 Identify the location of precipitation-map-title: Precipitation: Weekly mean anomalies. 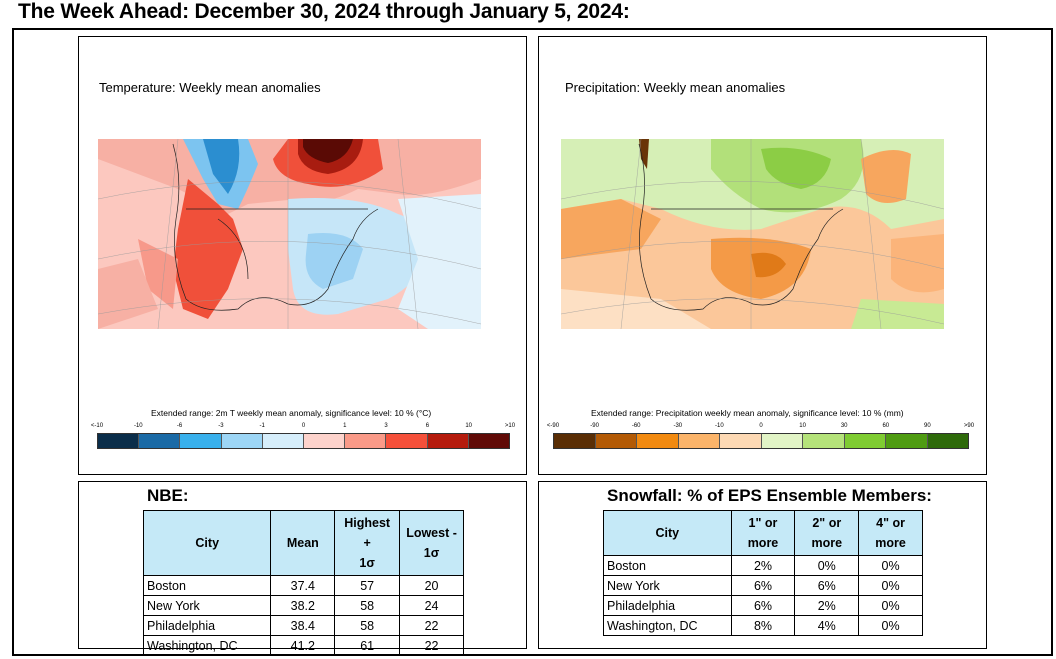
(675, 87).